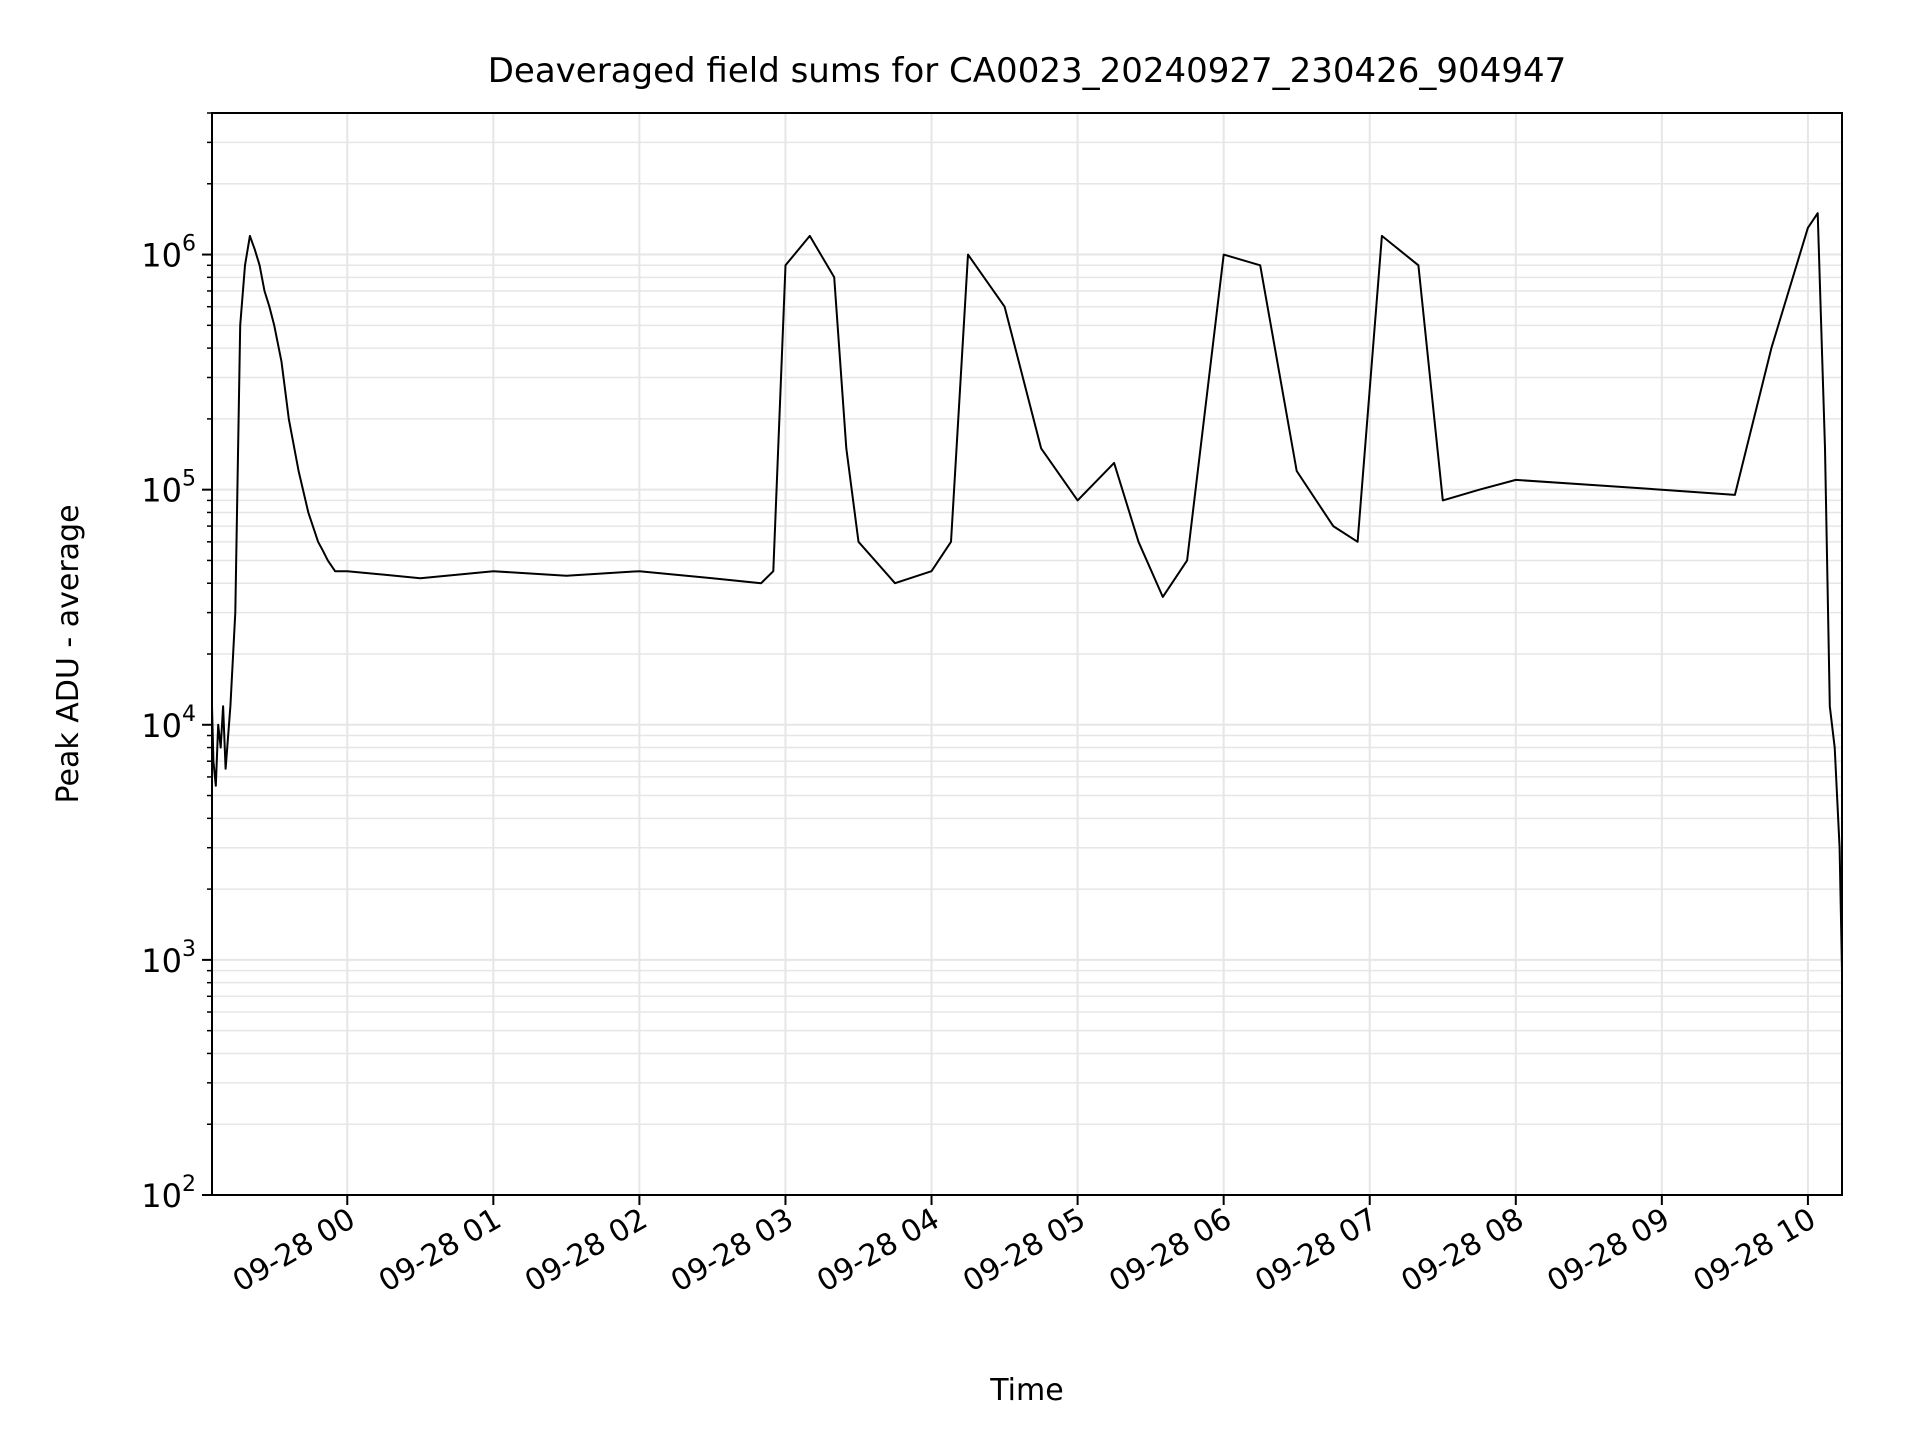  I want to click on y-tick-label: 10³, so click(168, 958).